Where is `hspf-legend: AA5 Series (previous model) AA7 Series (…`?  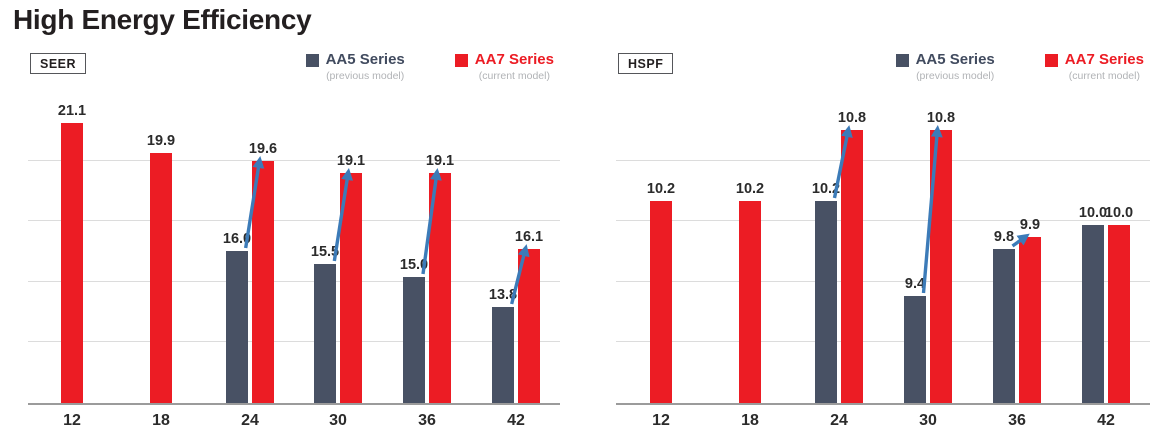 hspf-legend: AA5 Series (previous model) AA7 Series (… is located at coordinates (1019, 66).